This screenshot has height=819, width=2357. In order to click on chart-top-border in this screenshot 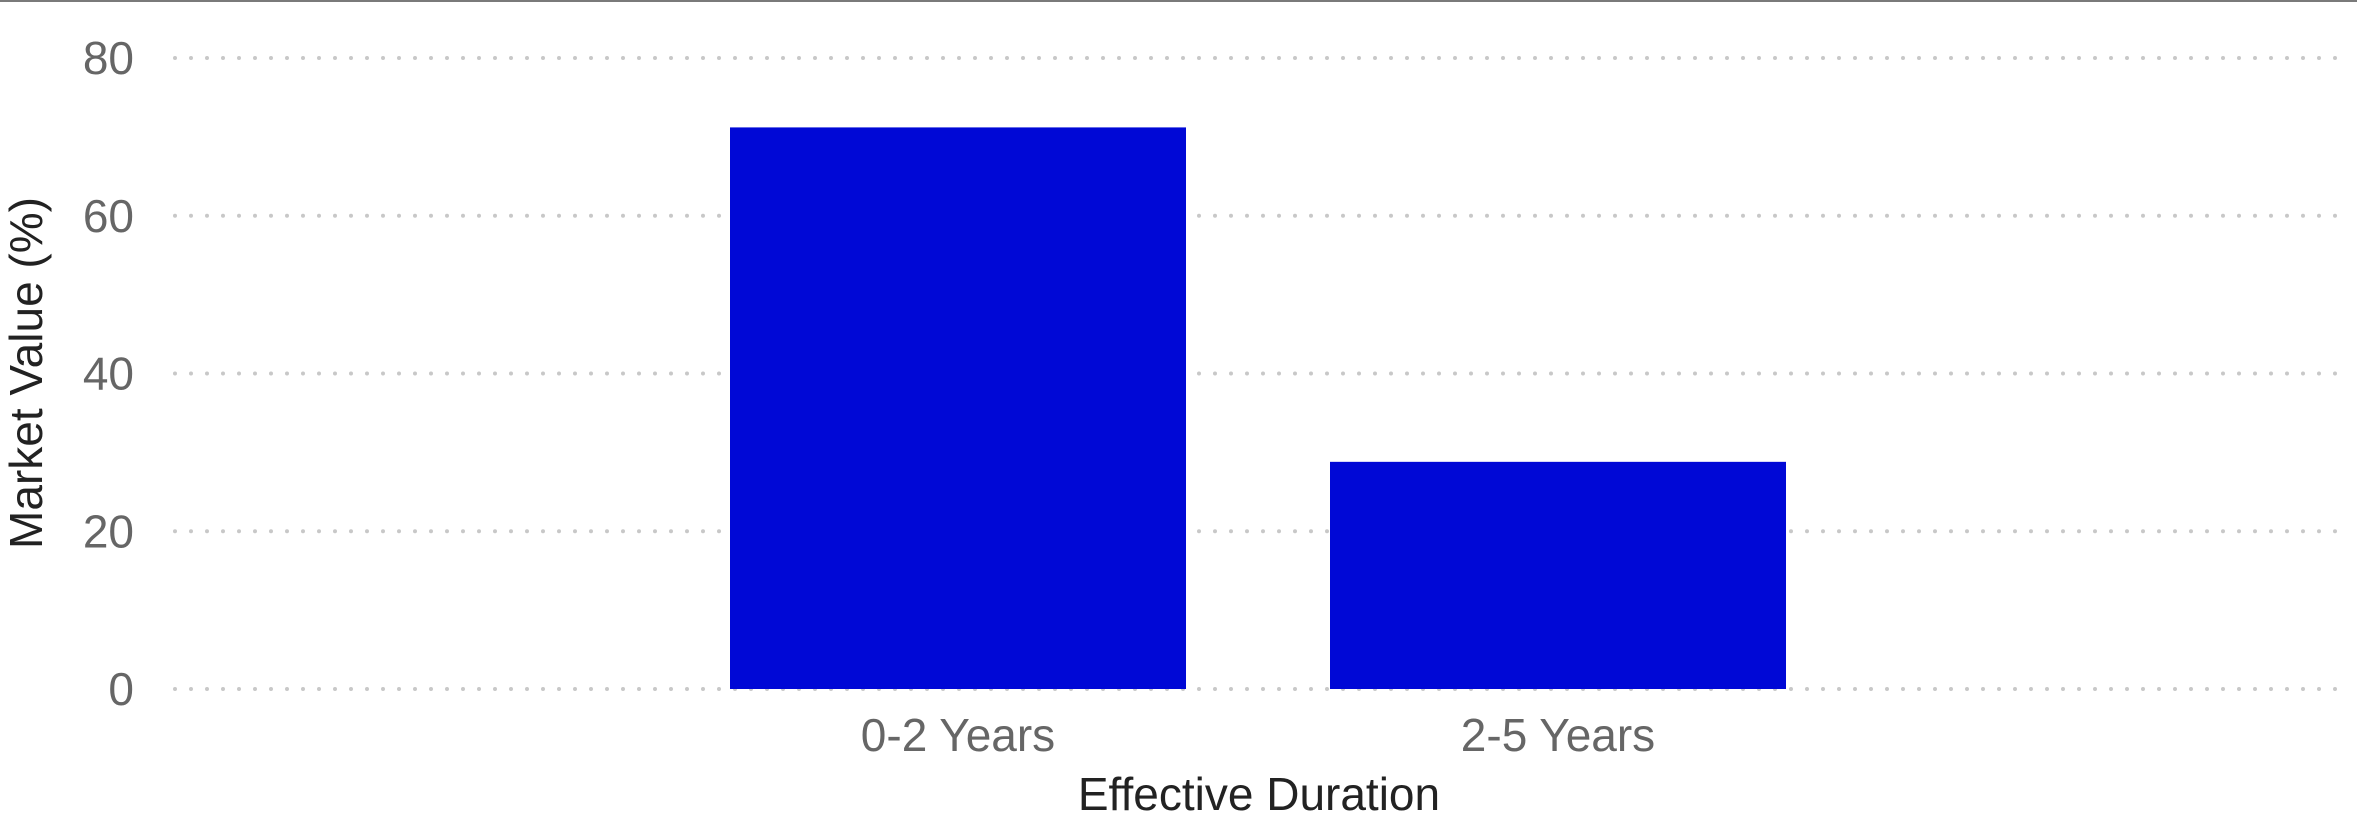, I will do `click(1178, 1)`.